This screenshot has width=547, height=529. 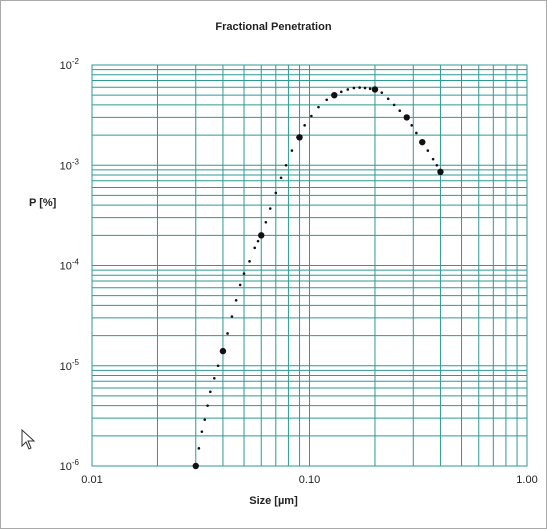 I want to click on x-tick-label: 1.00, so click(x=526, y=480).